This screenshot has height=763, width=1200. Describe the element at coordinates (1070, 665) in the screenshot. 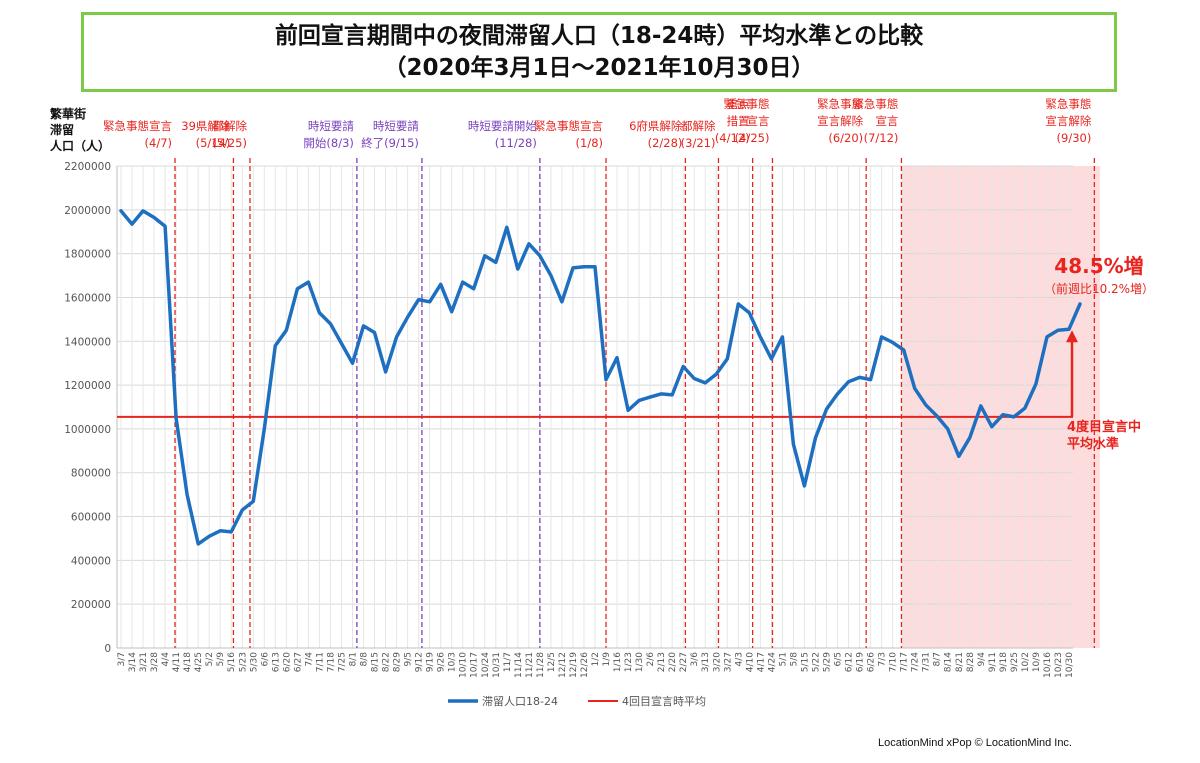

I see `x-tick-label: 10/30` at that location.